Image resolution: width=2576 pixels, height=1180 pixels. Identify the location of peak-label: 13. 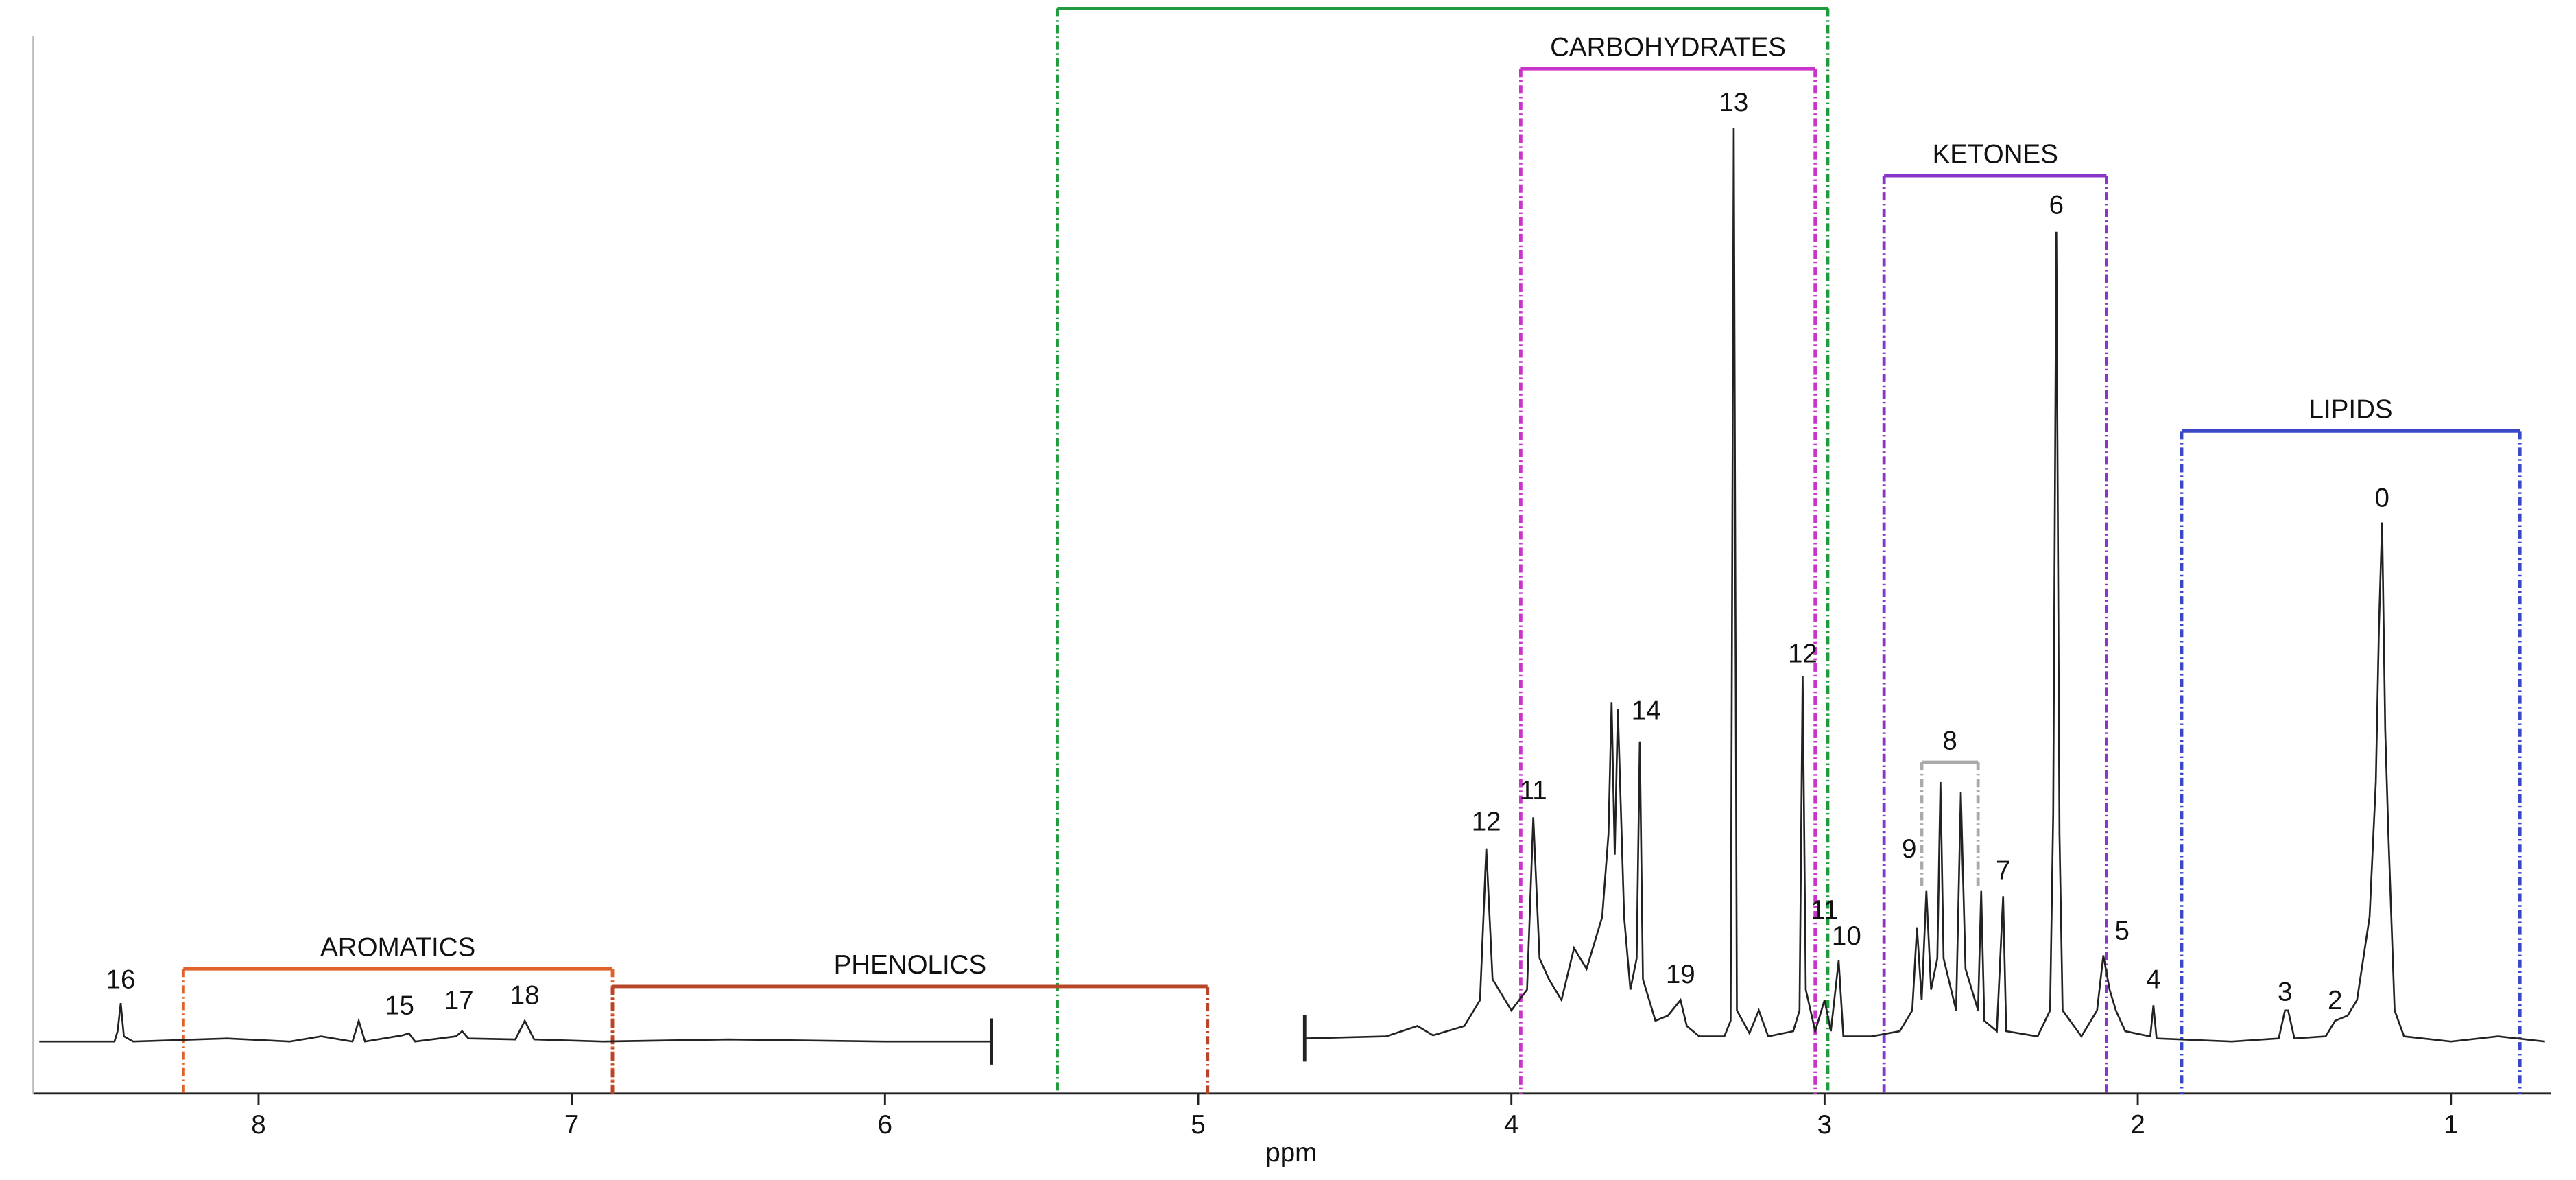
(1734, 102).